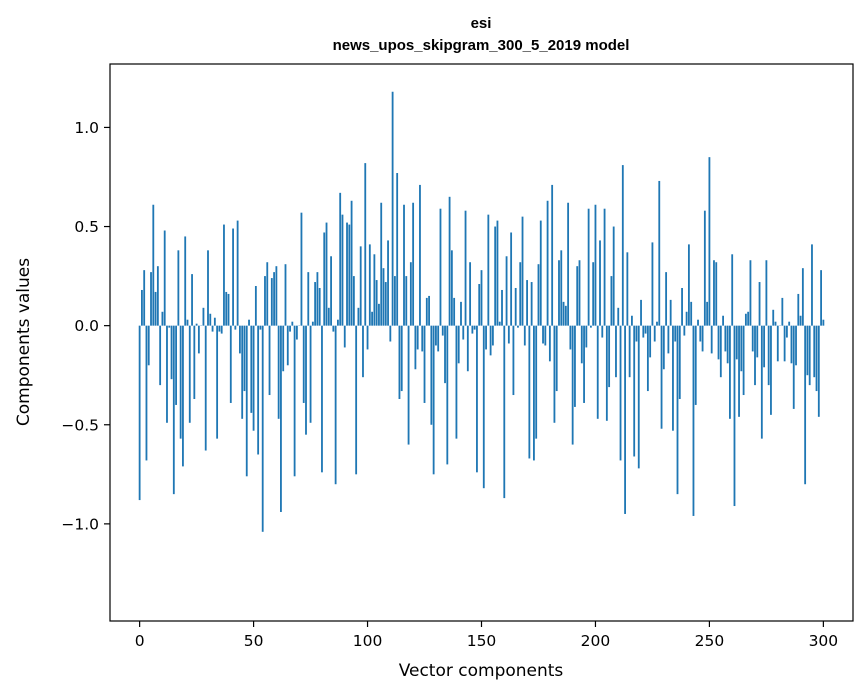  What do you see at coordinates (80, 524) in the screenshot?
I see `y-tick-label: −1.0` at bounding box center [80, 524].